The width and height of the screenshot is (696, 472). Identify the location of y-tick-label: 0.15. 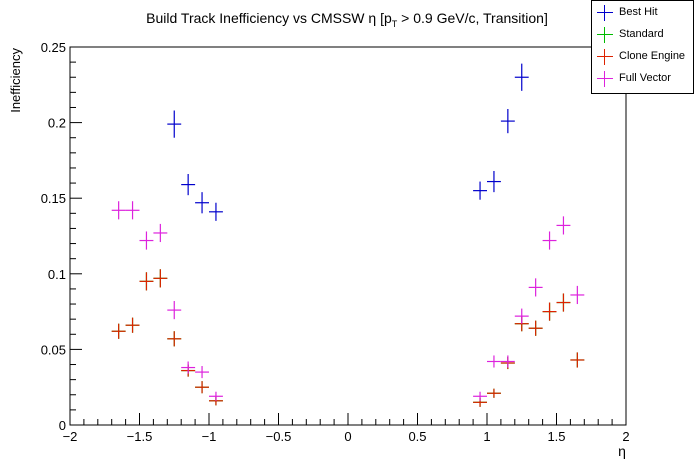
(53, 198).